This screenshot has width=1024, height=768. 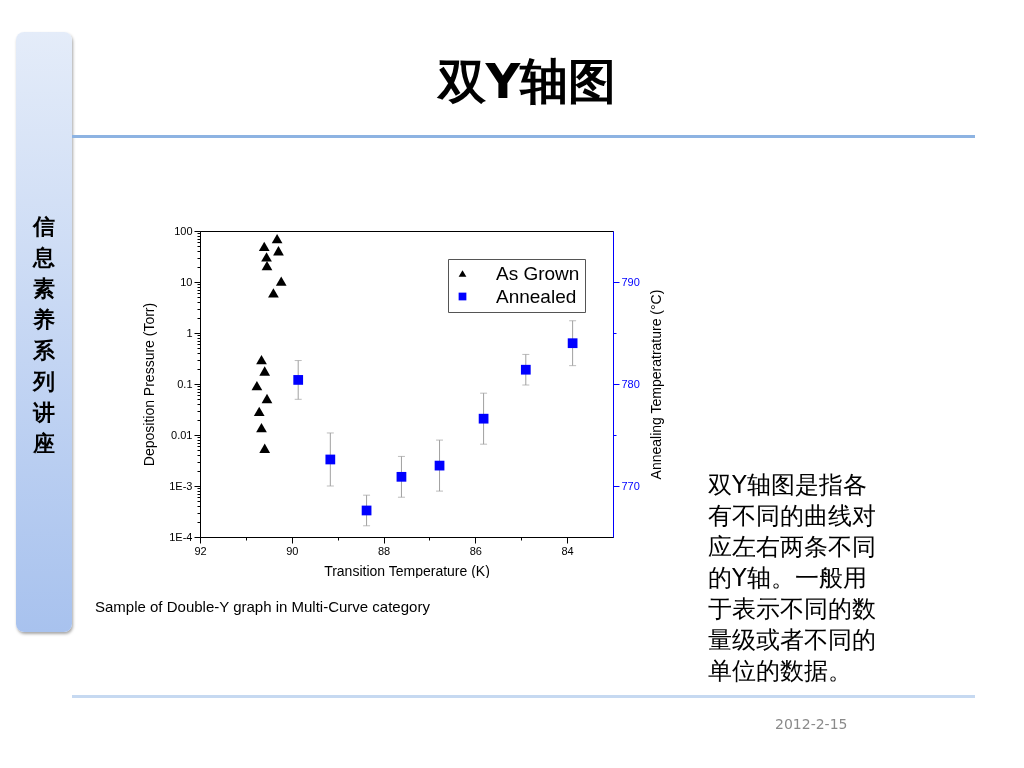 I want to click on y-tick-label: 10, so click(x=186, y=281).